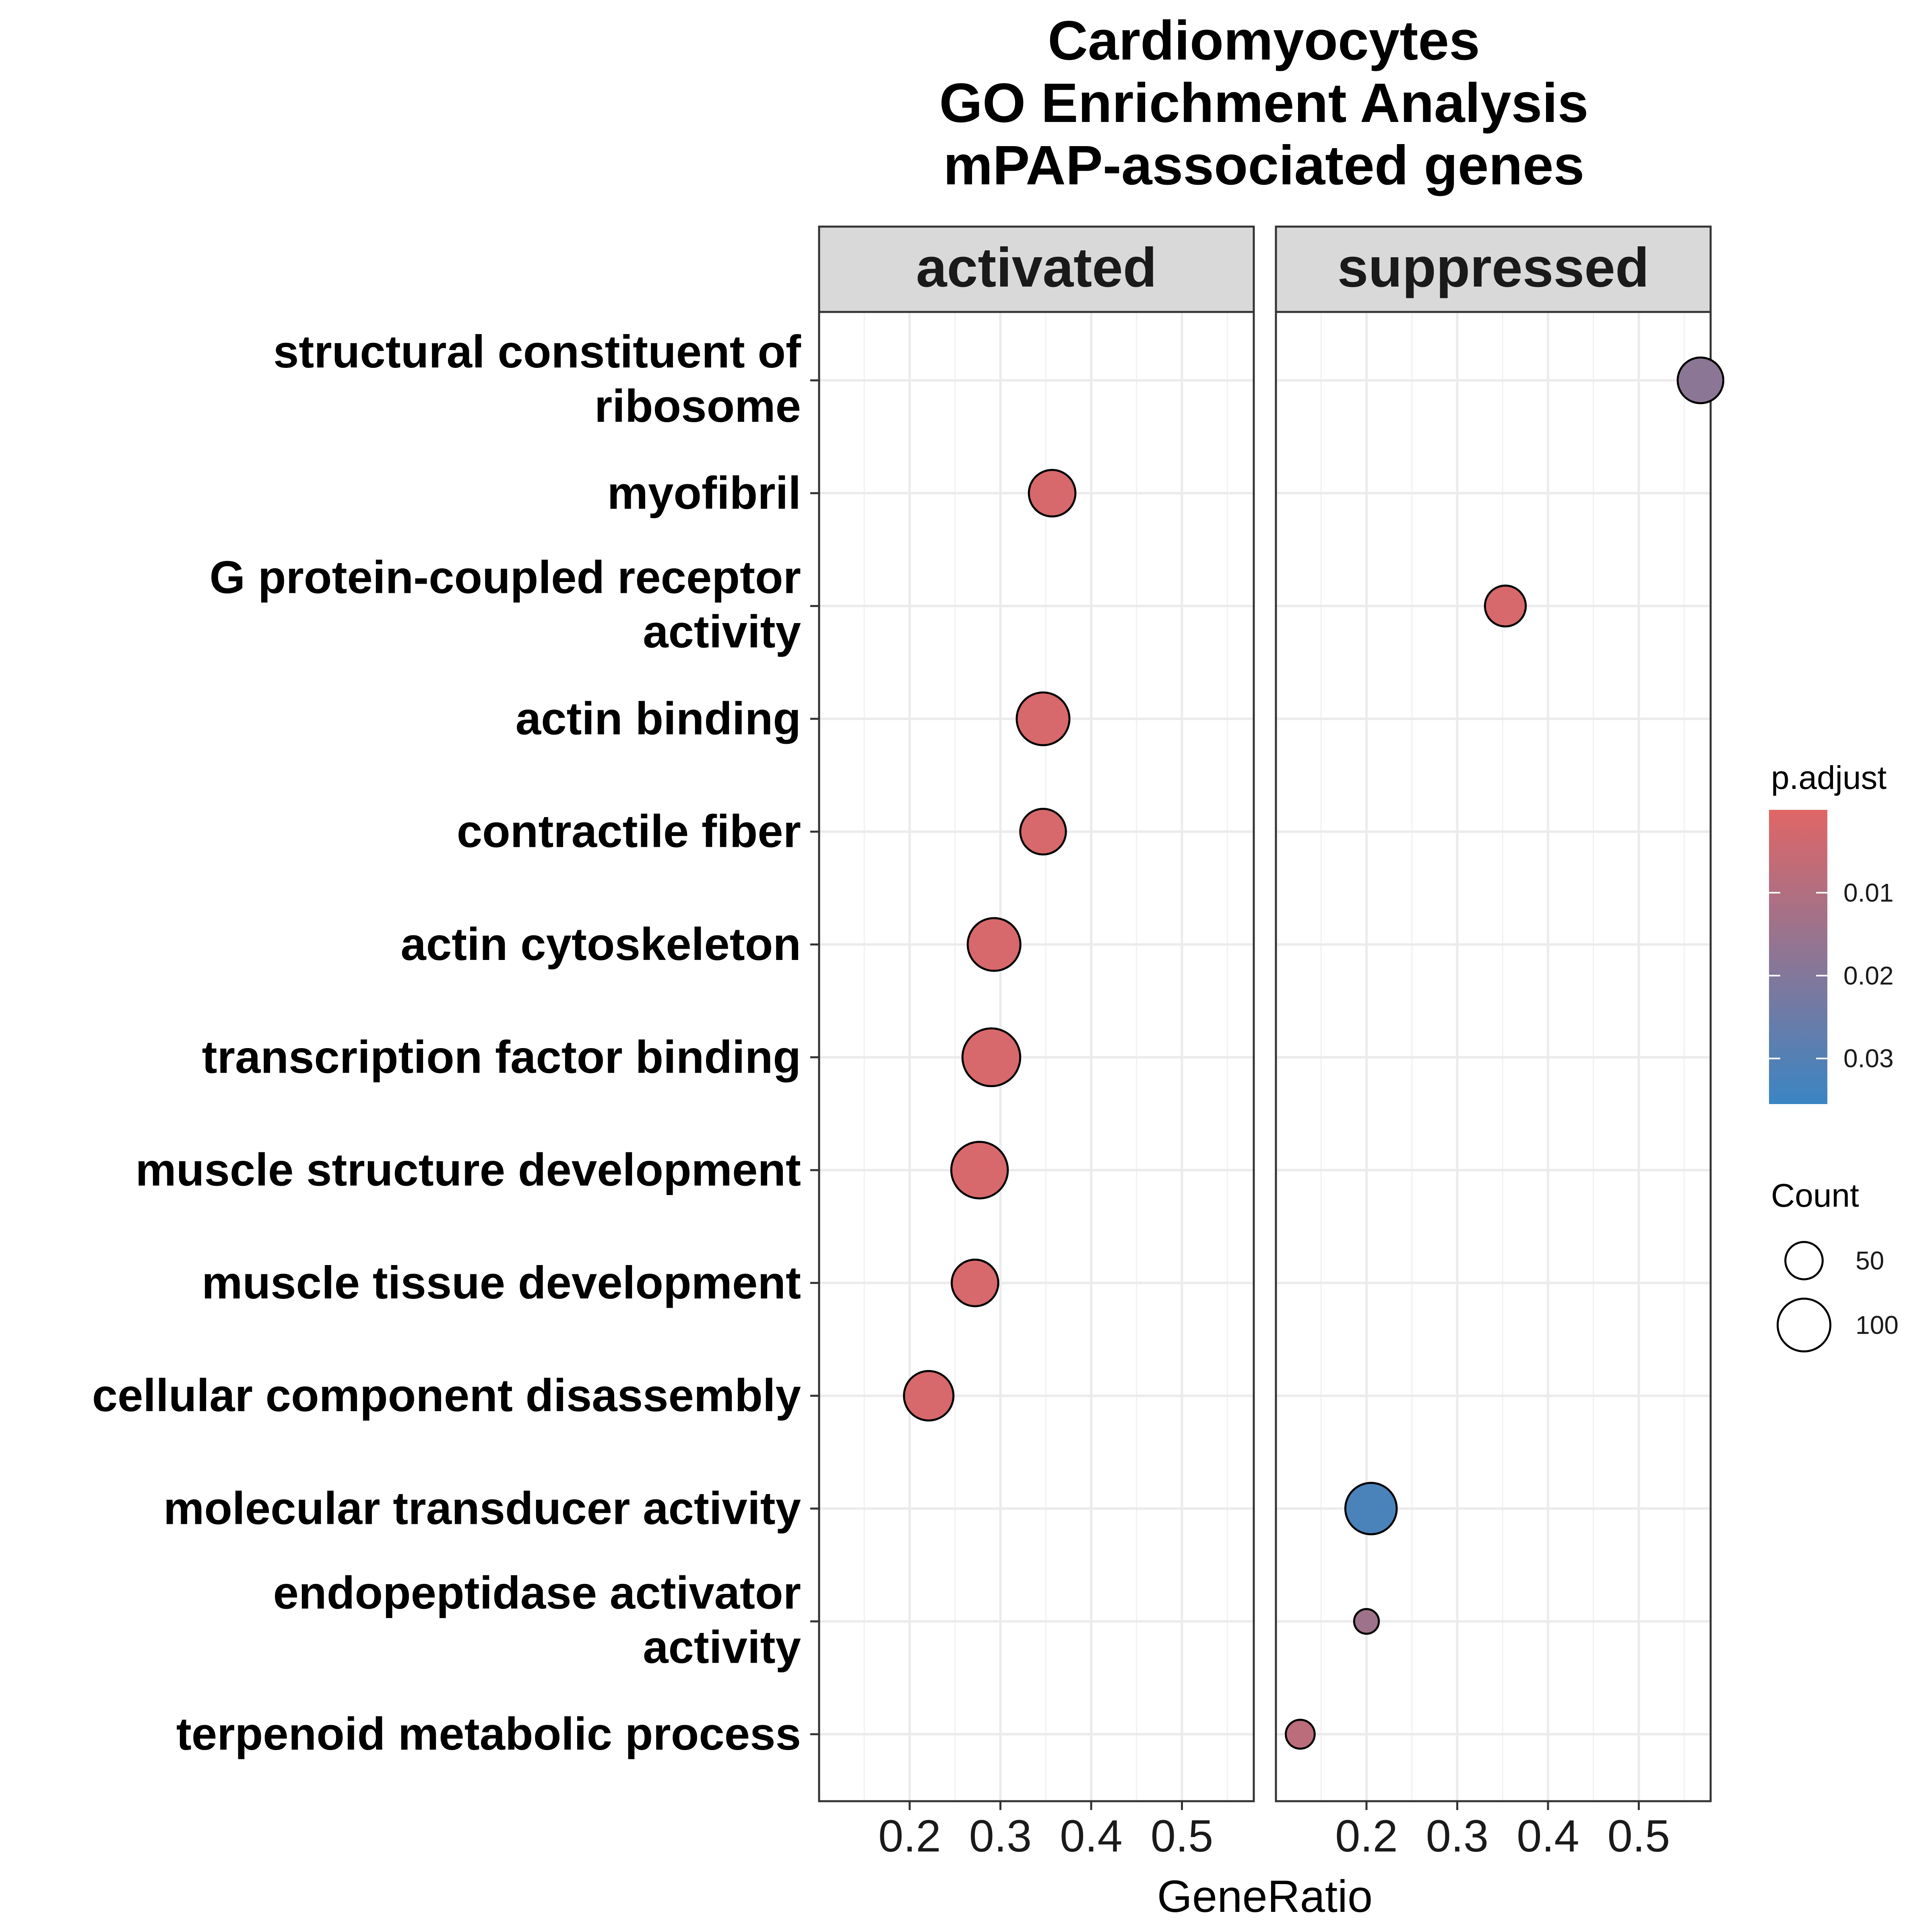 The width and height of the screenshot is (1932, 1932). What do you see at coordinates (1868, 1058) in the screenshot?
I see `color-legend-label: 0.03` at bounding box center [1868, 1058].